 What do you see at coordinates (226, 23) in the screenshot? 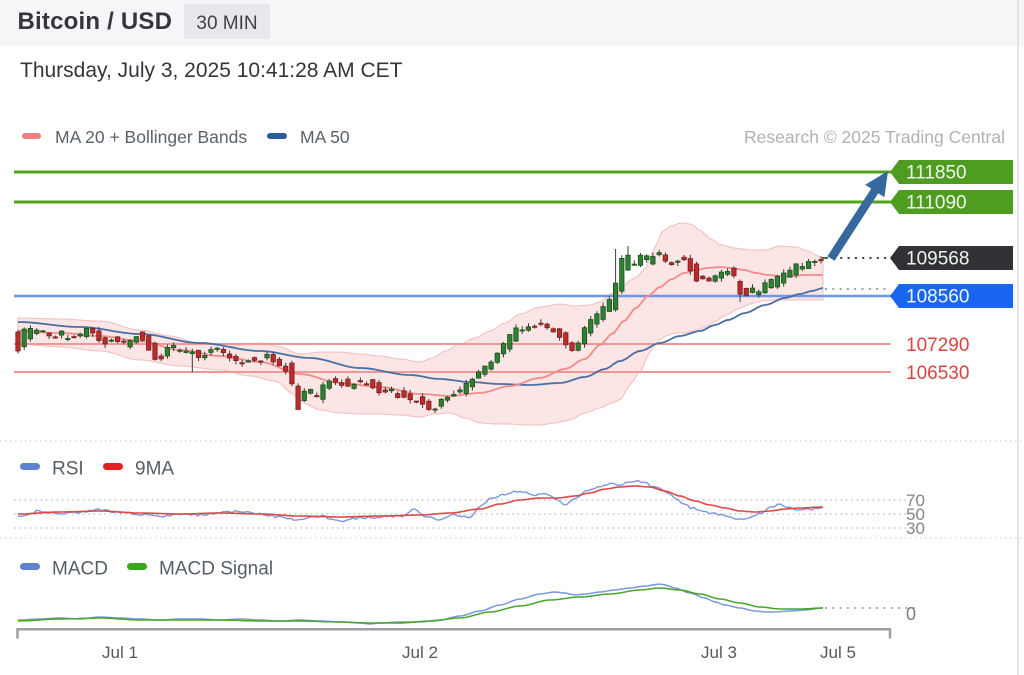
I see `svg-text: 30 MIN` at bounding box center [226, 23].